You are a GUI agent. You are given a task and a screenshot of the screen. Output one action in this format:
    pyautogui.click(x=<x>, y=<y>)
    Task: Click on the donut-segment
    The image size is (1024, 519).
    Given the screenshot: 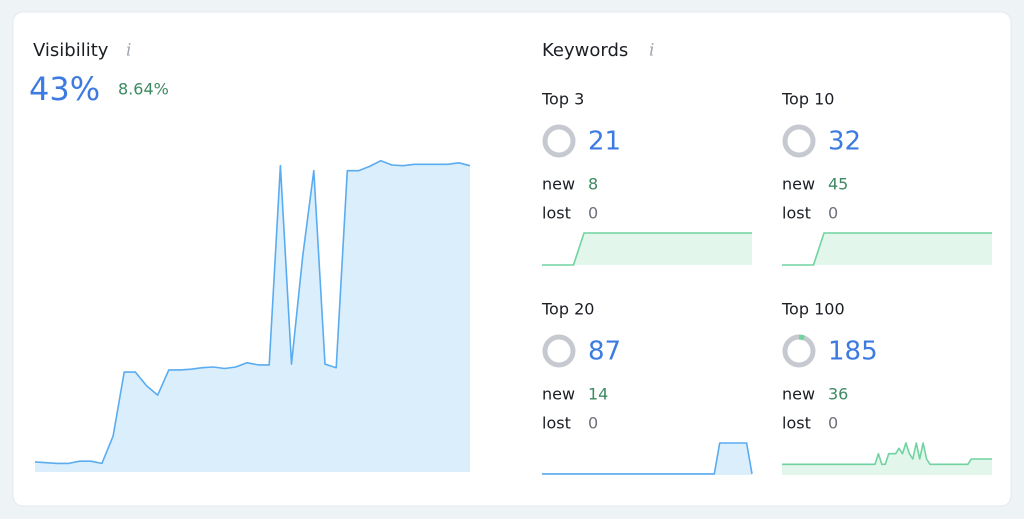 What is the action you would take?
    pyautogui.click(x=801, y=337)
    